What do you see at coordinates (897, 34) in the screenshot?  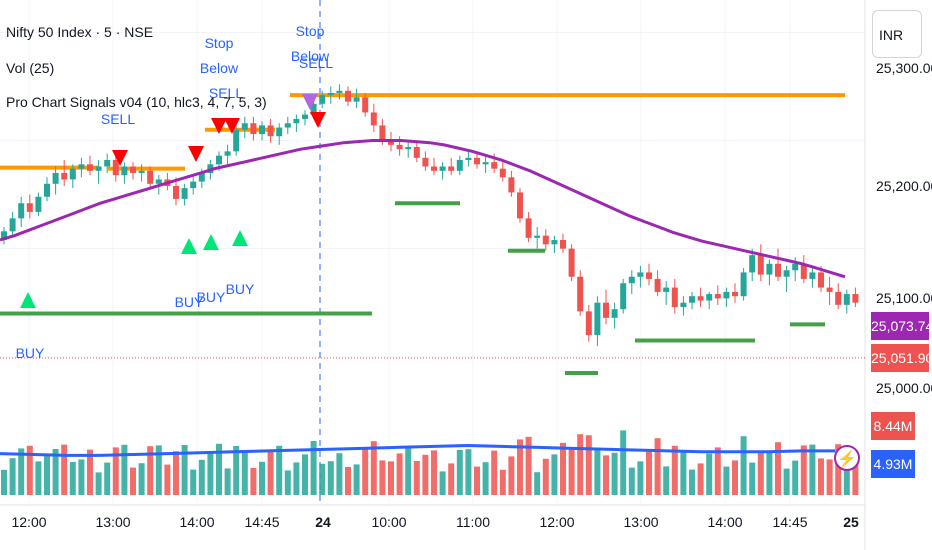 I see `currency-button: INR` at bounding box center [897, 34].